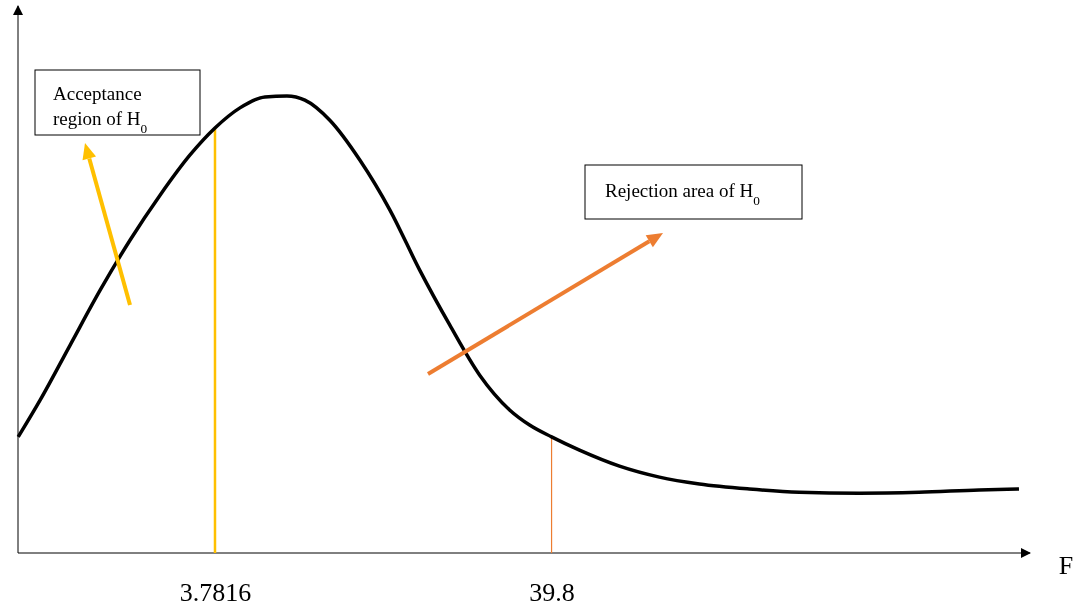  Describe the element at coordinates (215, 593) in the screenshot. I see `x-tick-label: 3.7816` at that location.